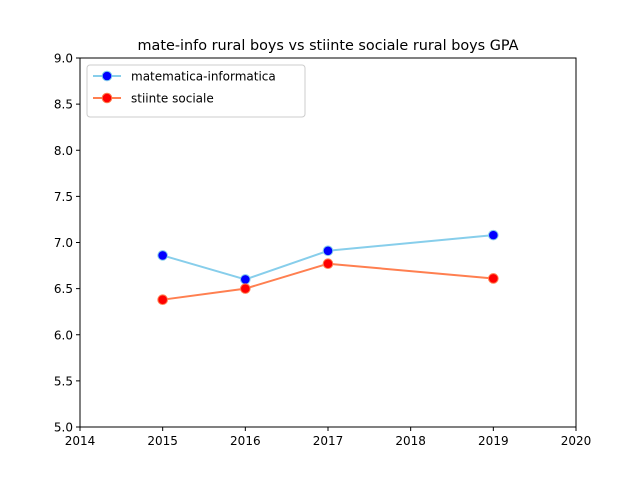  What do you see at coordinates (172, 99) in the screenshot?
I see `legend-label: stiinte sociale` at bounding box center [172, 99].